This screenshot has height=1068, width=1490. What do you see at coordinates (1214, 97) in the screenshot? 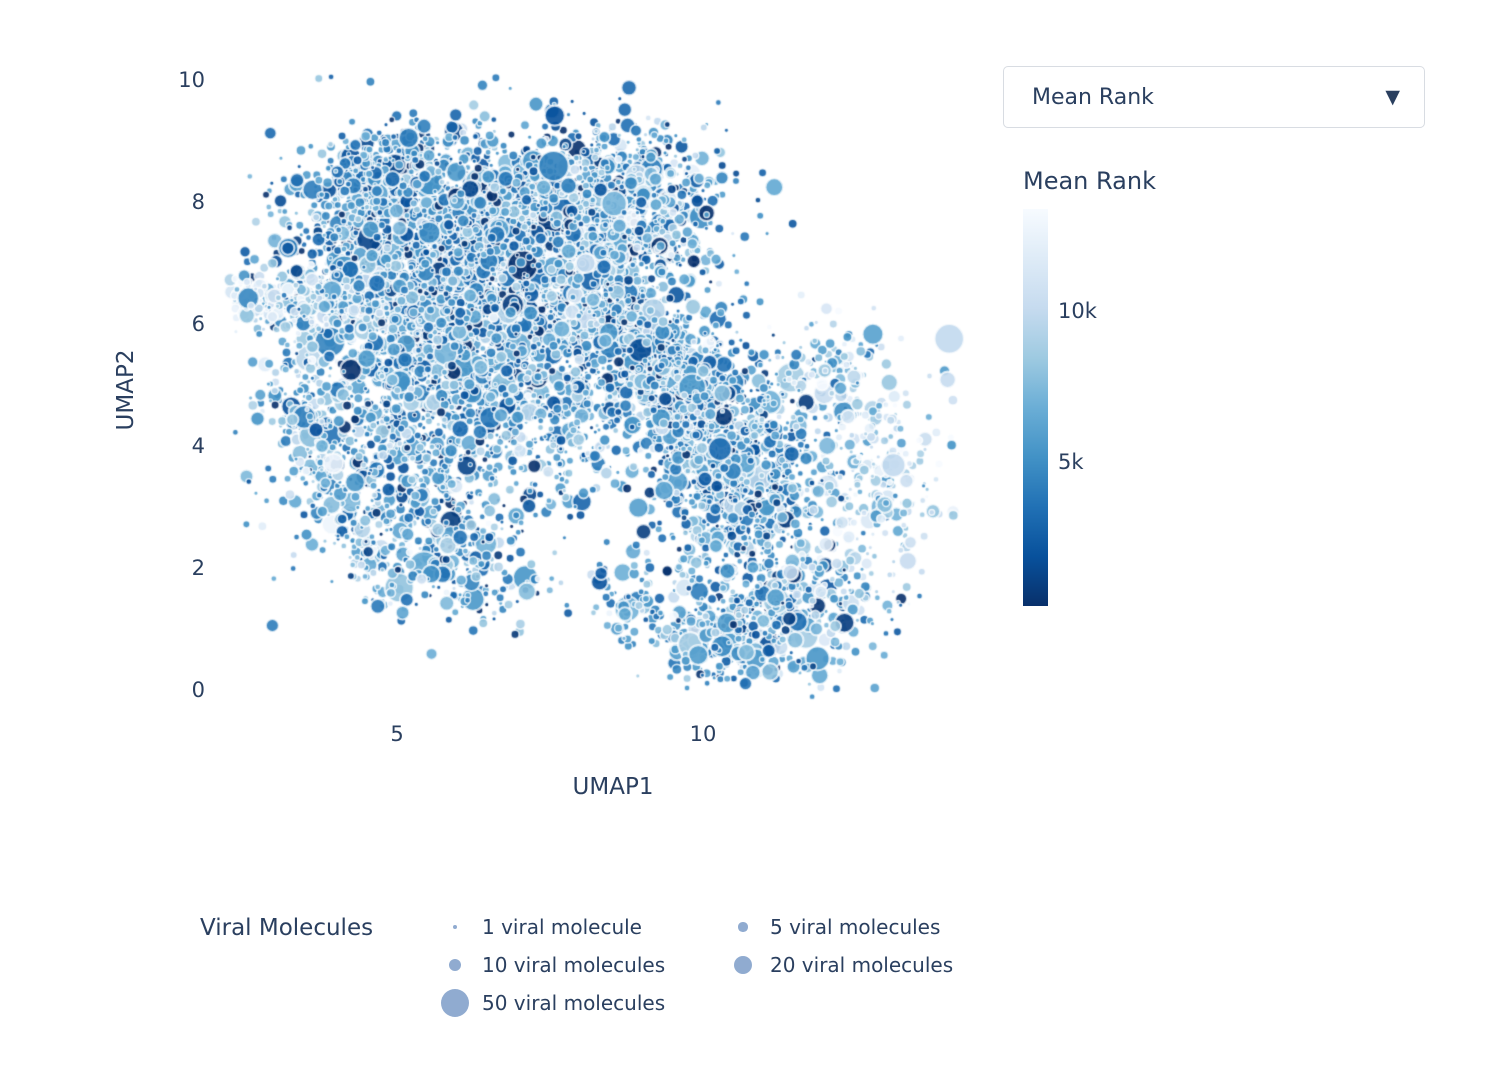
I see `metric-dropdown: Mean Rank ▼` at bounding box center [1214, 97].